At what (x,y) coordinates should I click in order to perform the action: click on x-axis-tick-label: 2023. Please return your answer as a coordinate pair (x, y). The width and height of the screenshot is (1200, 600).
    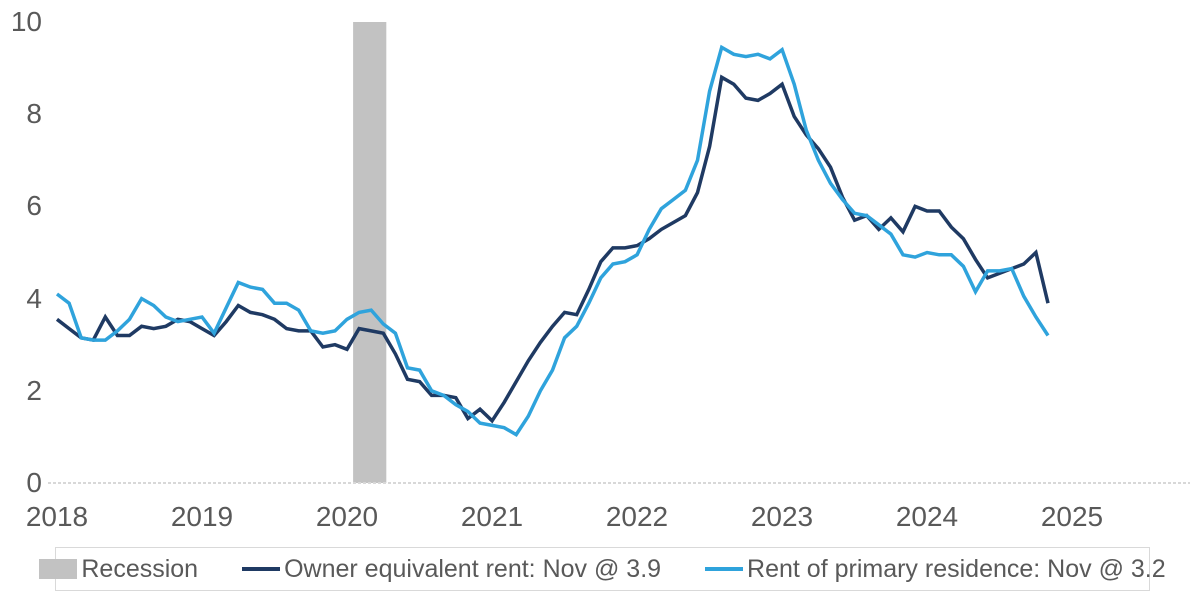
    Looking at the image, I should click on (782, 516).